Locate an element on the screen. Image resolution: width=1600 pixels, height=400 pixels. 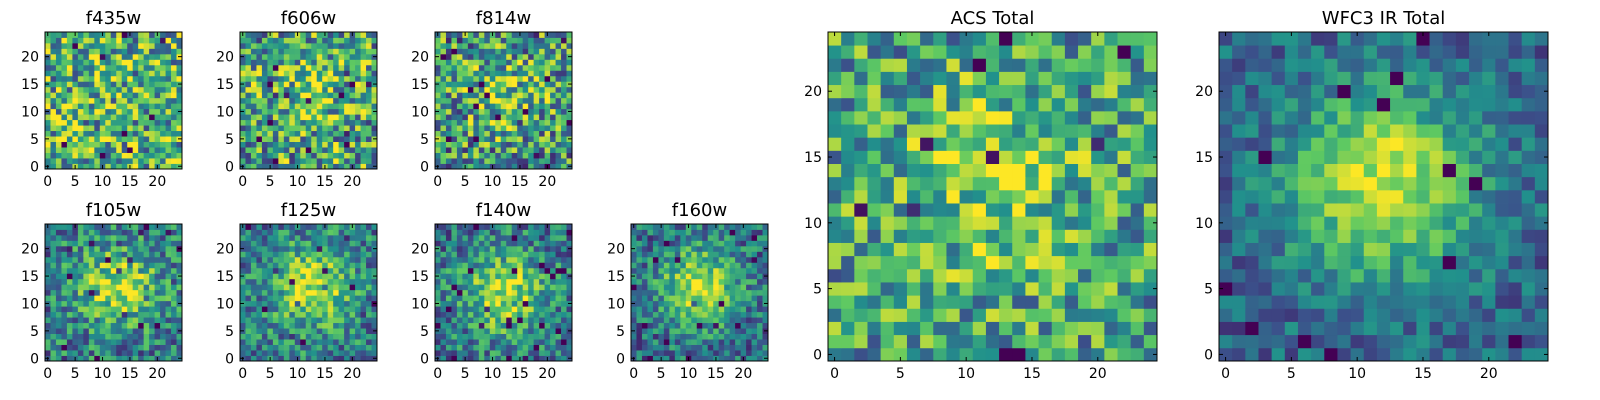
y-tick-label: 10 is located at coordinates (30, 304).